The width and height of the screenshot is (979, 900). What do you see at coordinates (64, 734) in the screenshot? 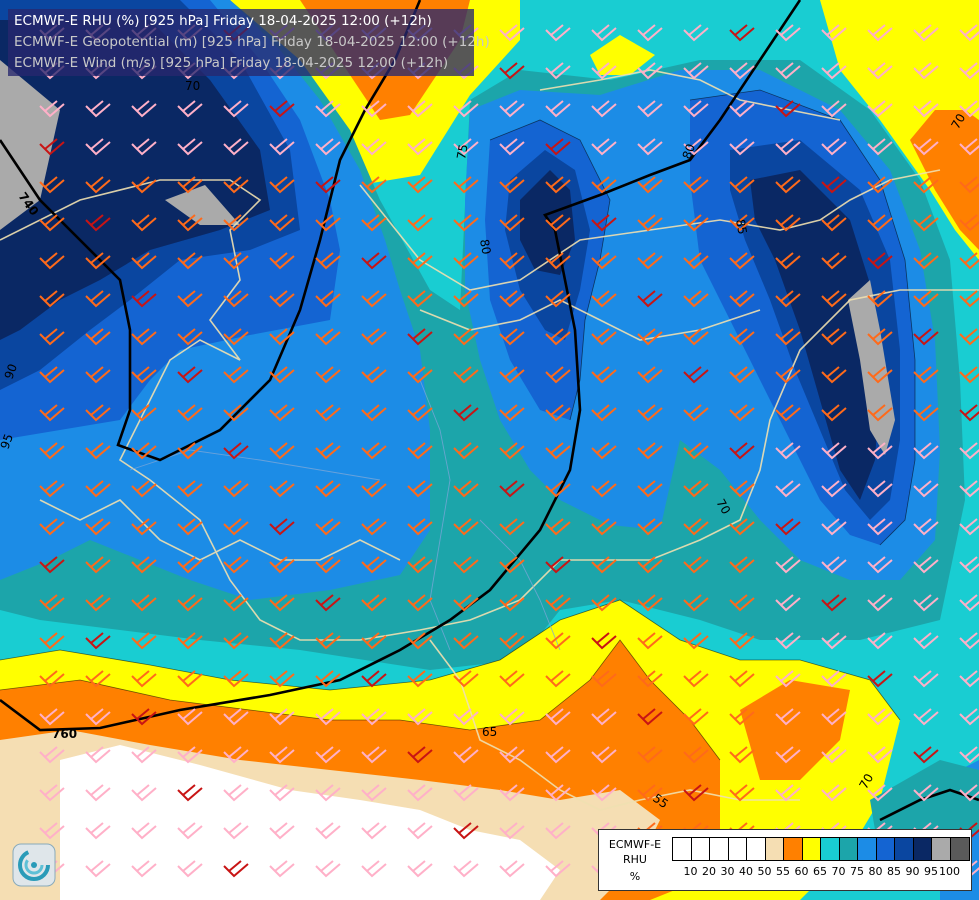
I see `geopotential-label-760: 760` at bounding box center [64, 734].